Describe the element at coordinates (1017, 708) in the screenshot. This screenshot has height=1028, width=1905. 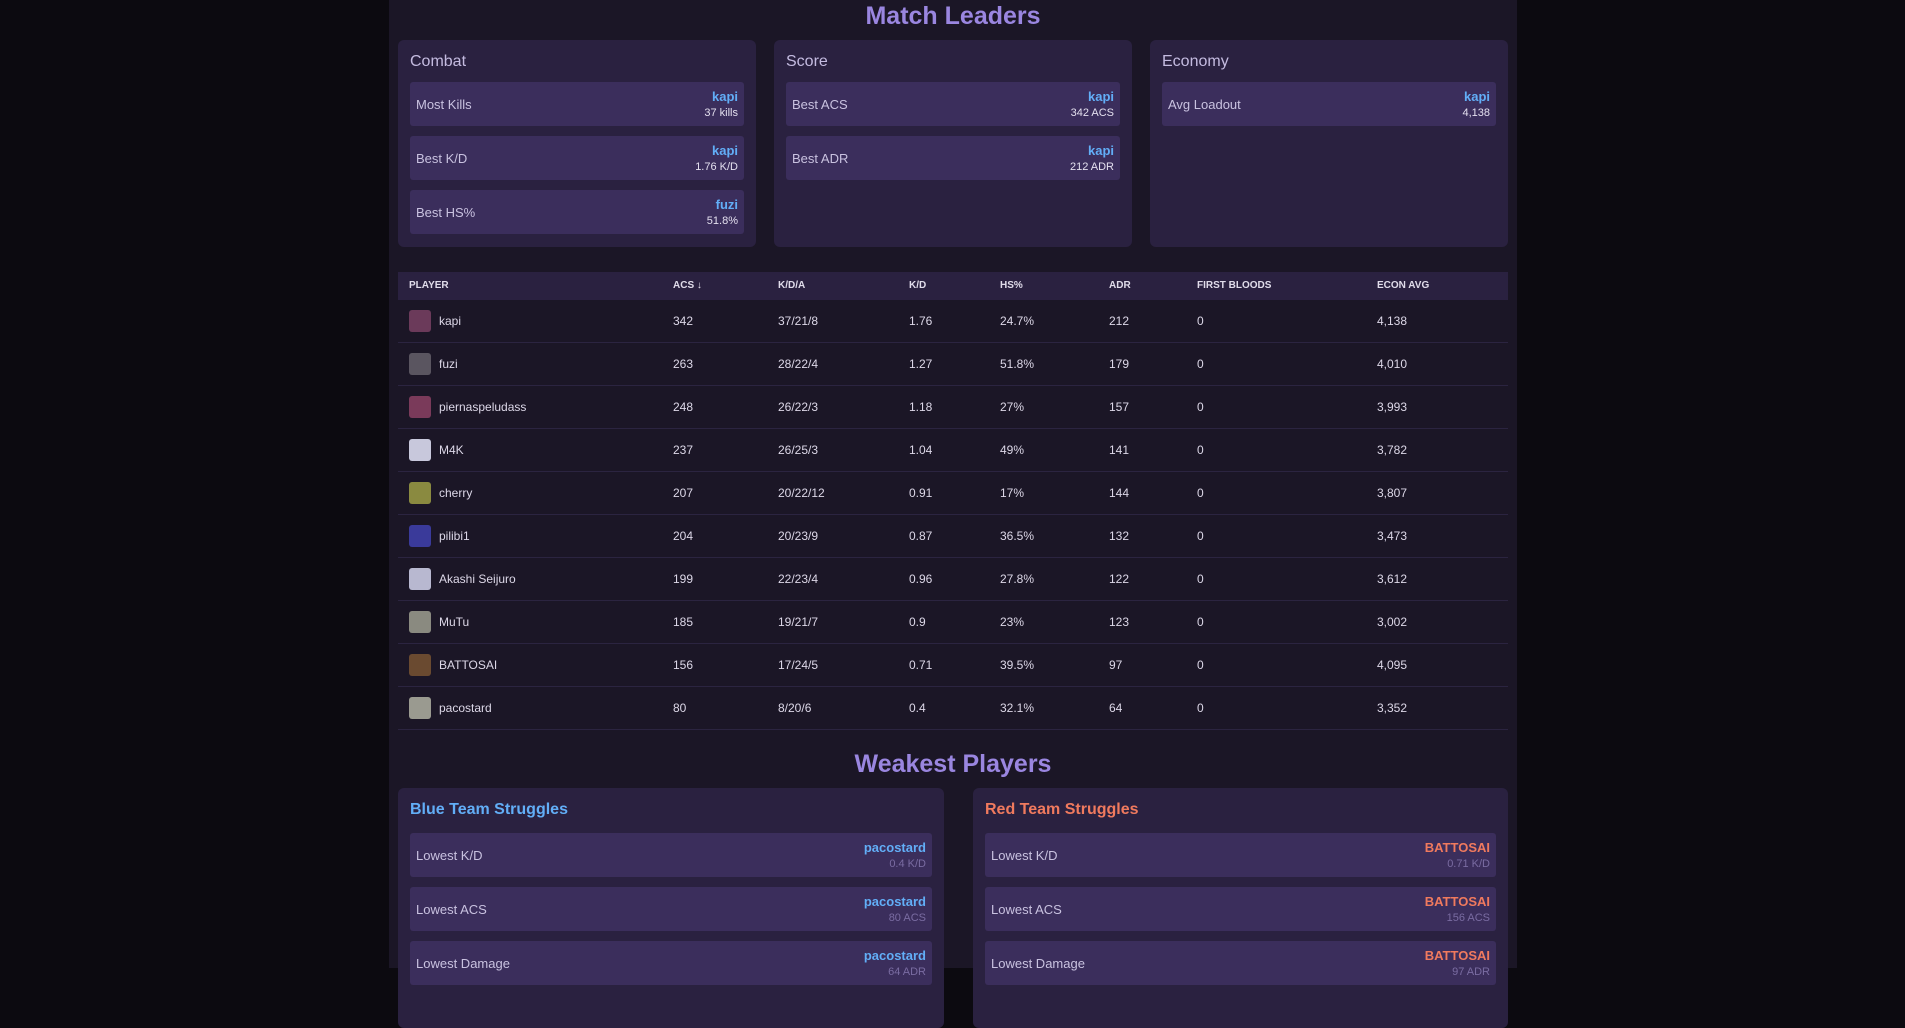
I see `cell: 32.1%` at that location.